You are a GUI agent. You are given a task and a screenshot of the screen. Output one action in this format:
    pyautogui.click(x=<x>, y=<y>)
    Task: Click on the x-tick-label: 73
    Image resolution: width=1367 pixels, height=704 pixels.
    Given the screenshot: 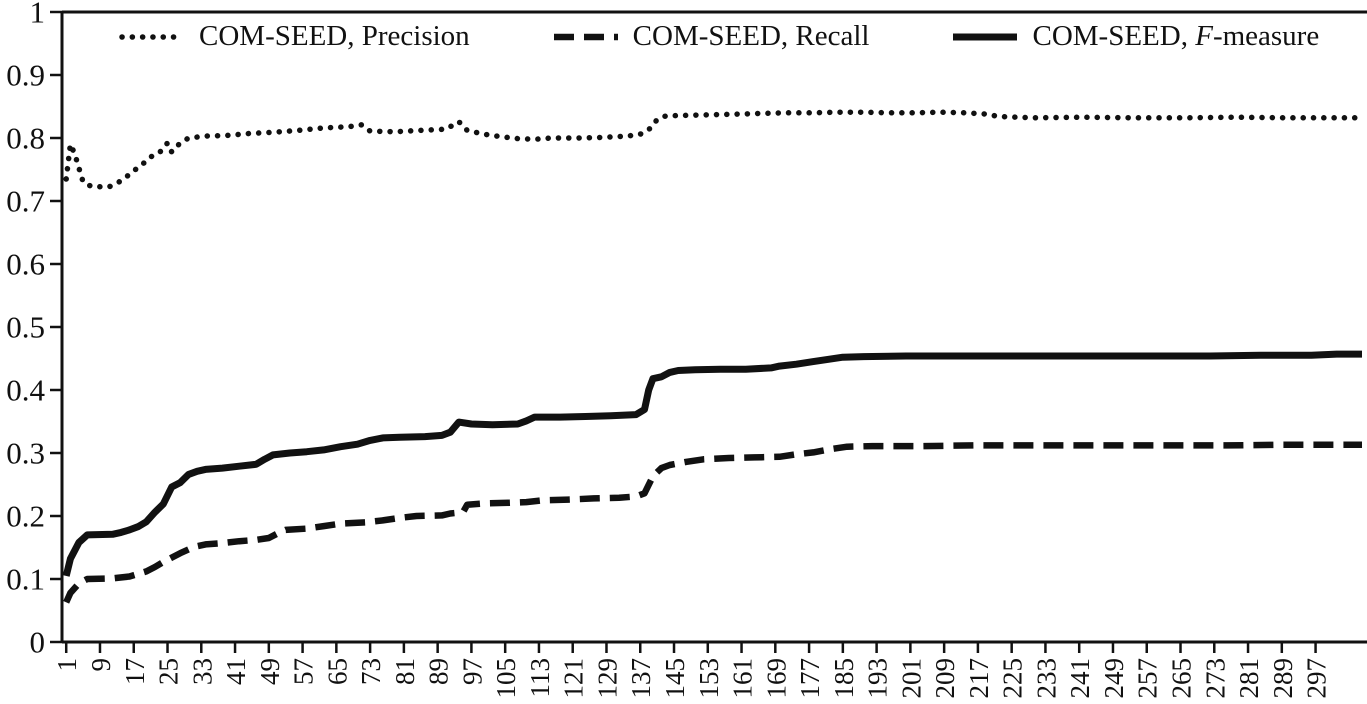 What is the action you would take?
    pyautogui.click(x=371, y=671)
    